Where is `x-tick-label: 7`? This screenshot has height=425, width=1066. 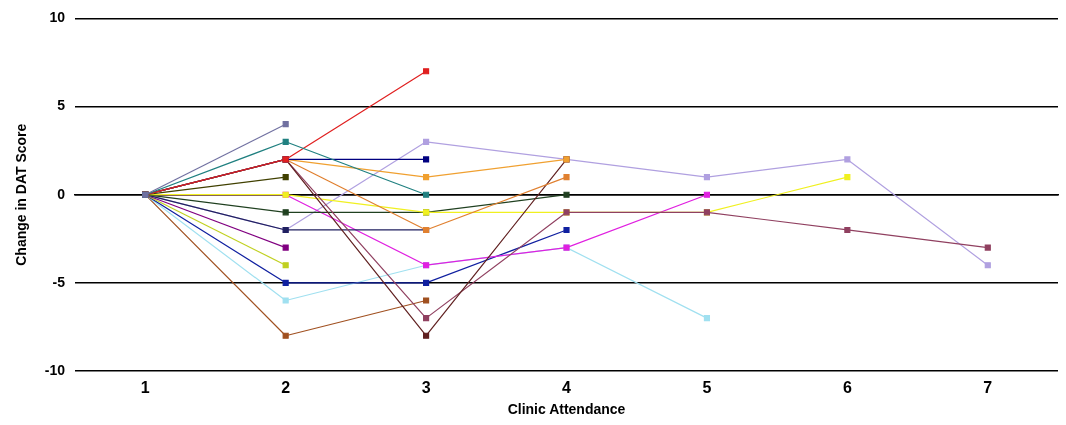
x-tick-label: 7 is located at coordinates (988, 388).